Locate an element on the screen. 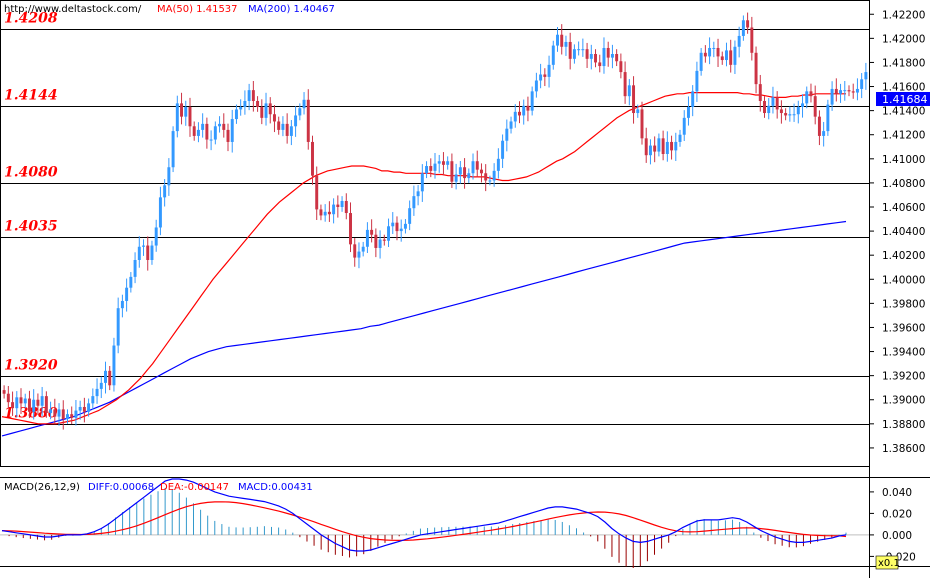 The height and width of the screenshot is (582, 930). zoom-badge-box is located at coordinates (887, 562).